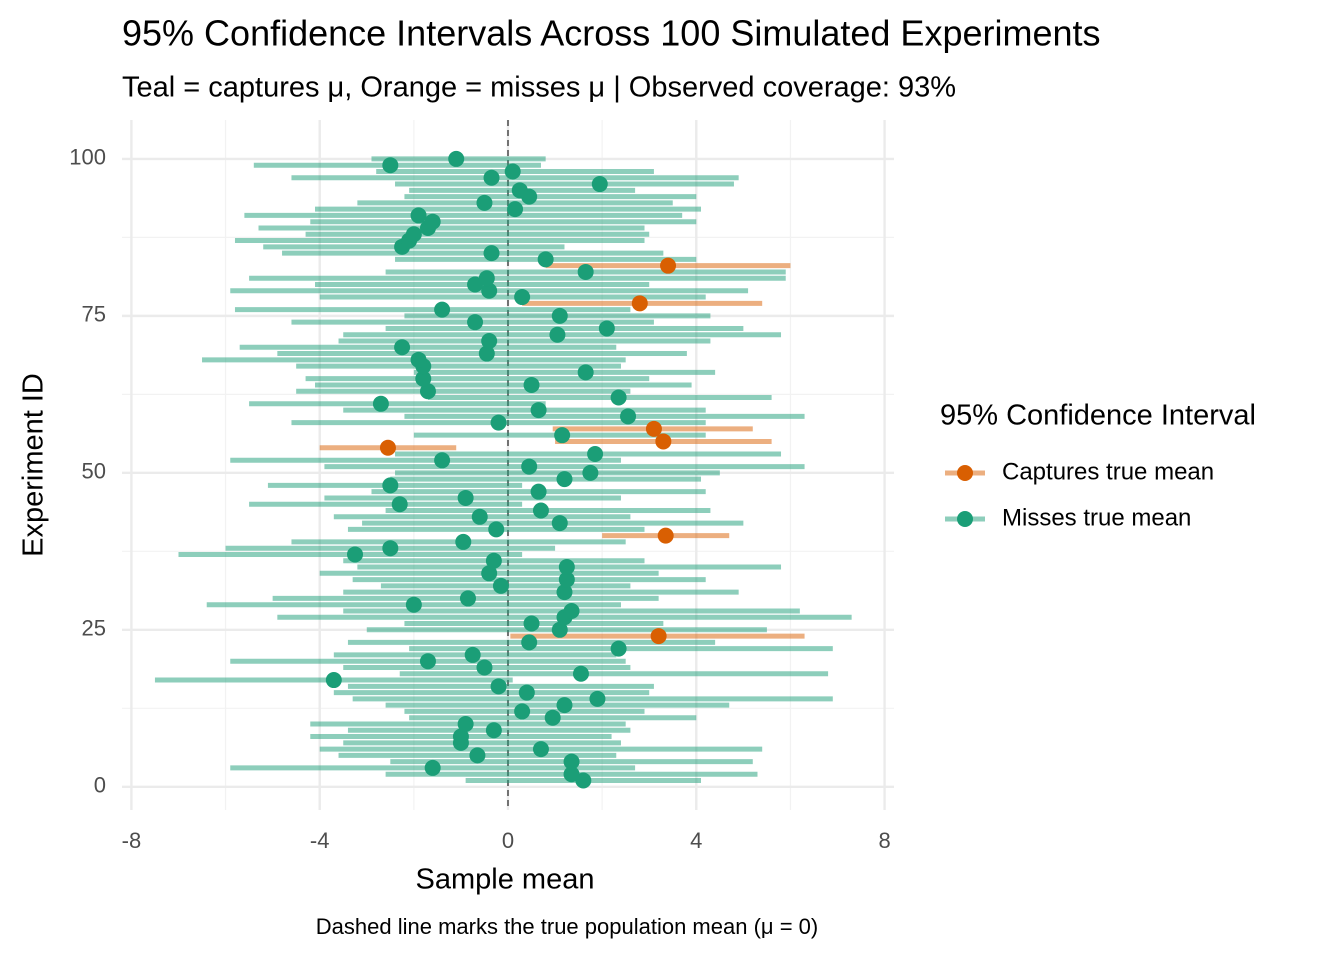 The width and height of the screenshot is (1344, 960). I want to click on y-tick-label: 75, so click(94, 314).